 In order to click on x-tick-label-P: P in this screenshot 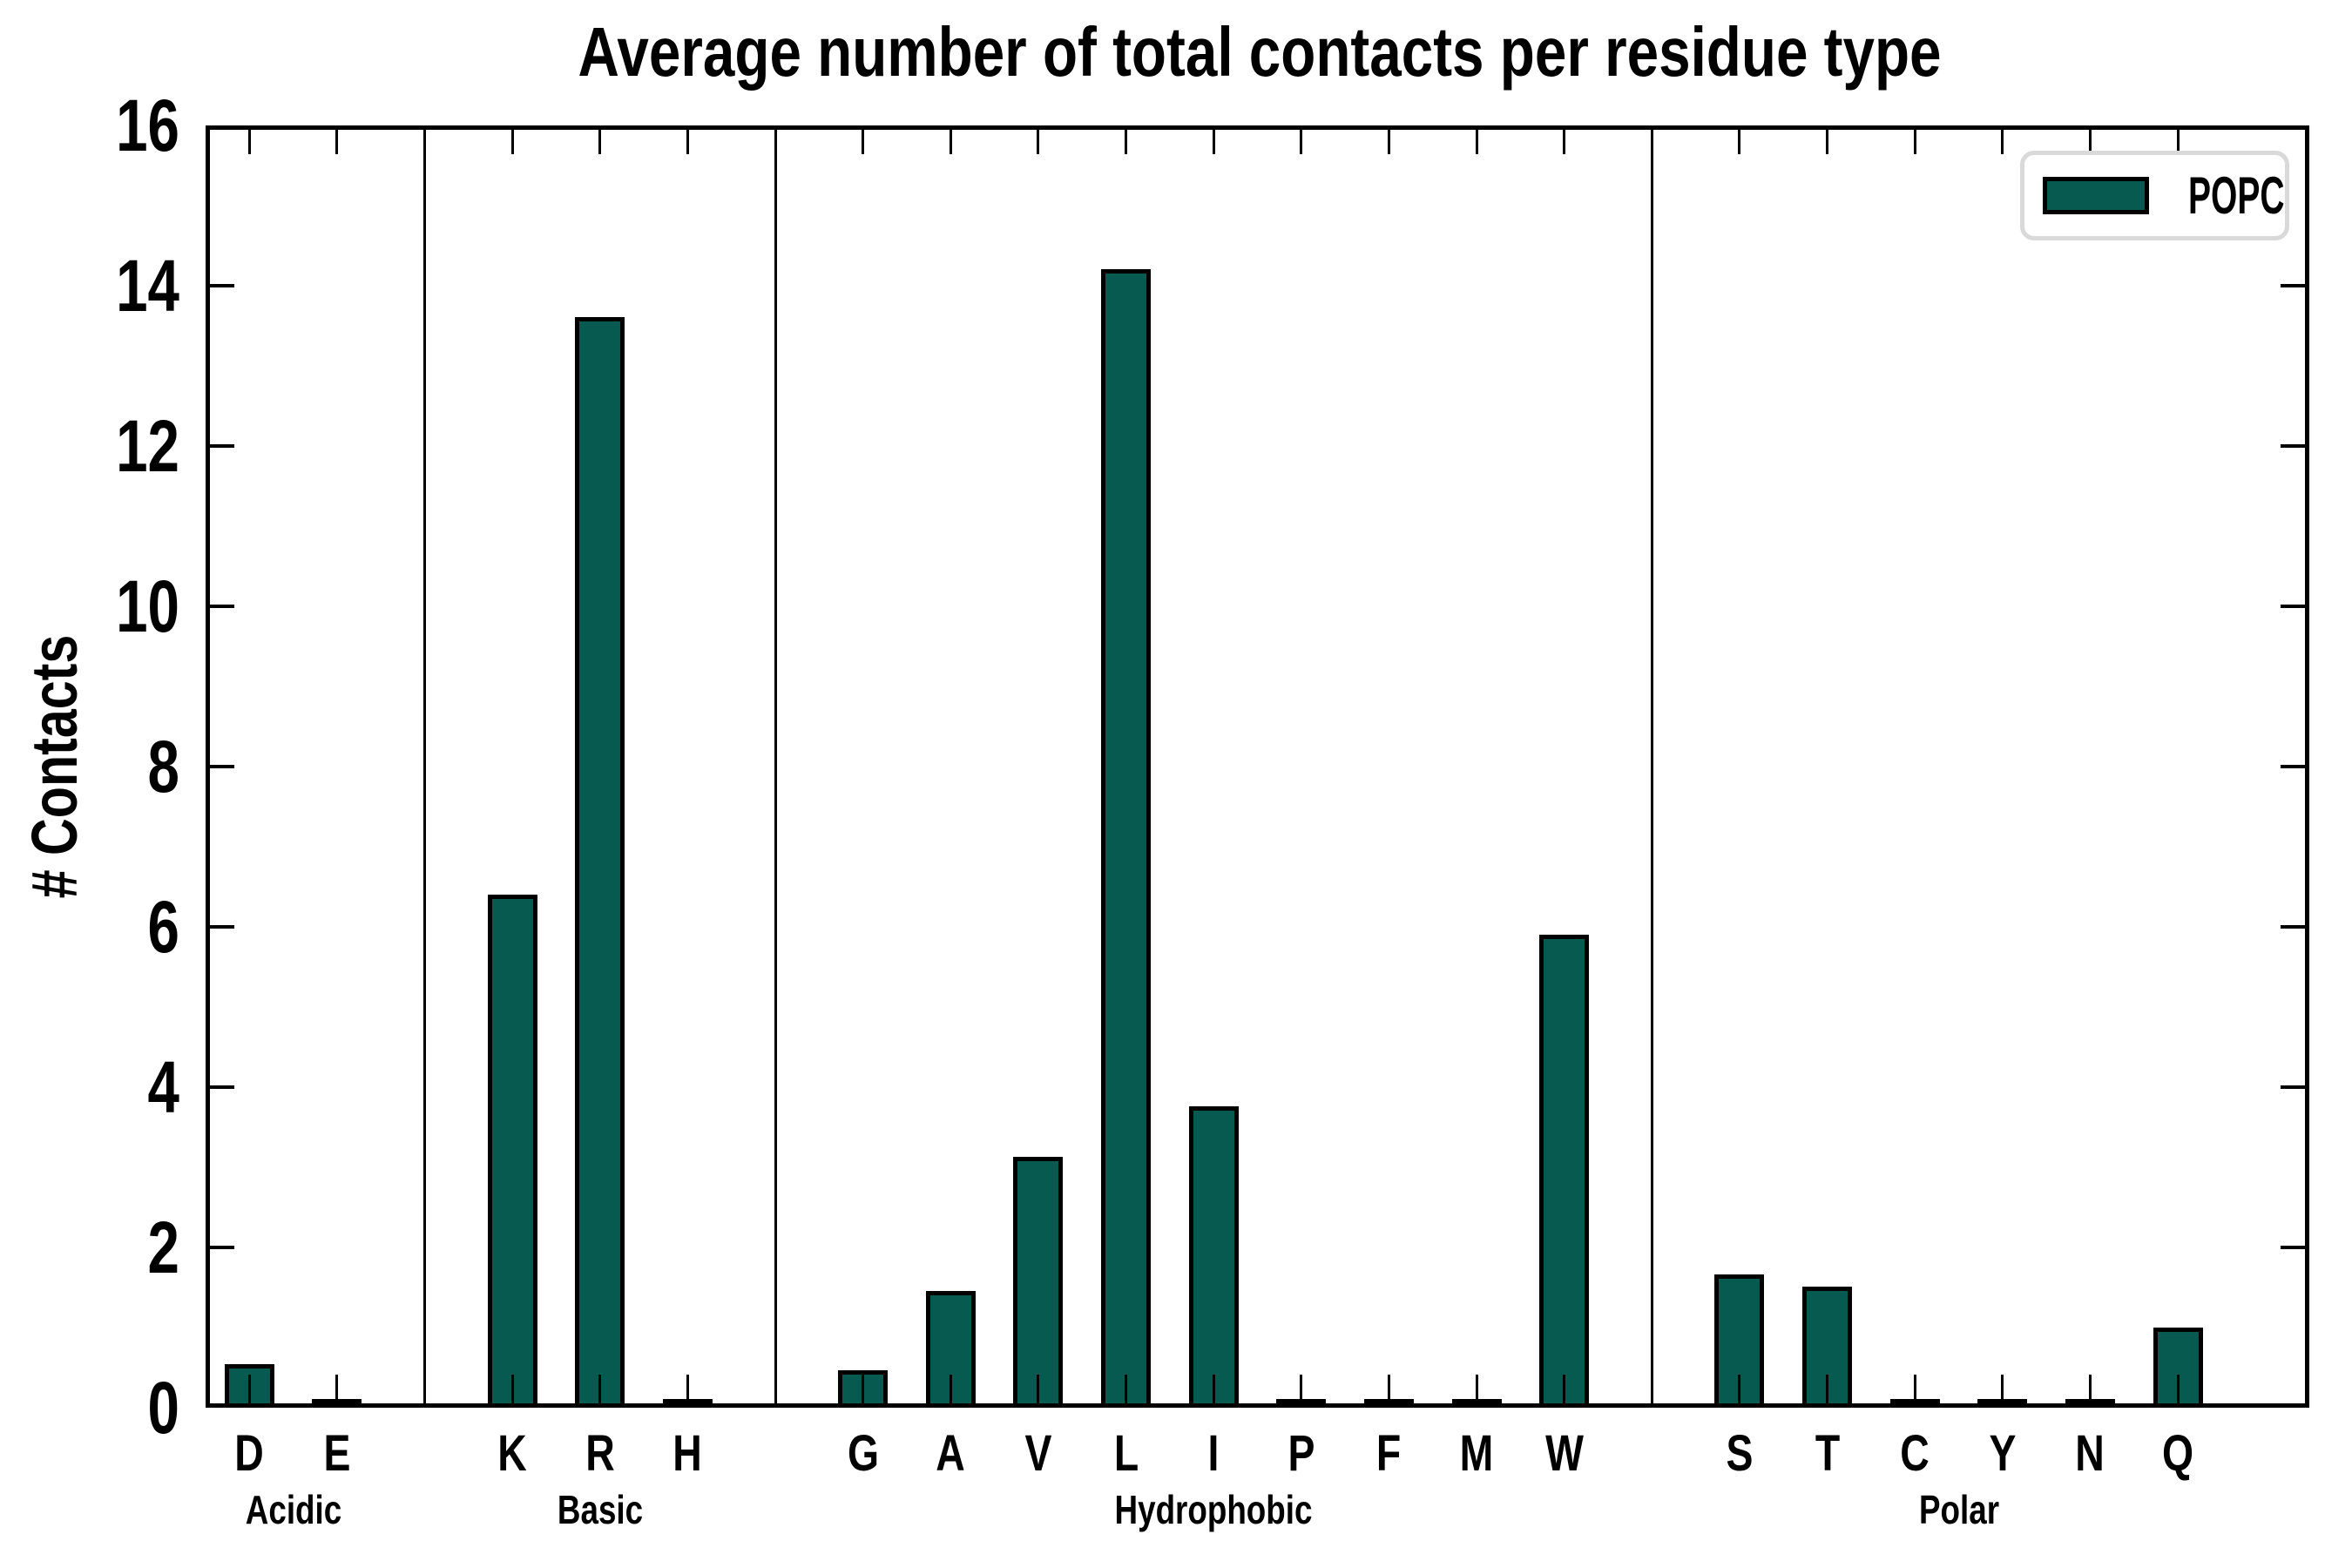, I will do `click(1301, 1453)`.